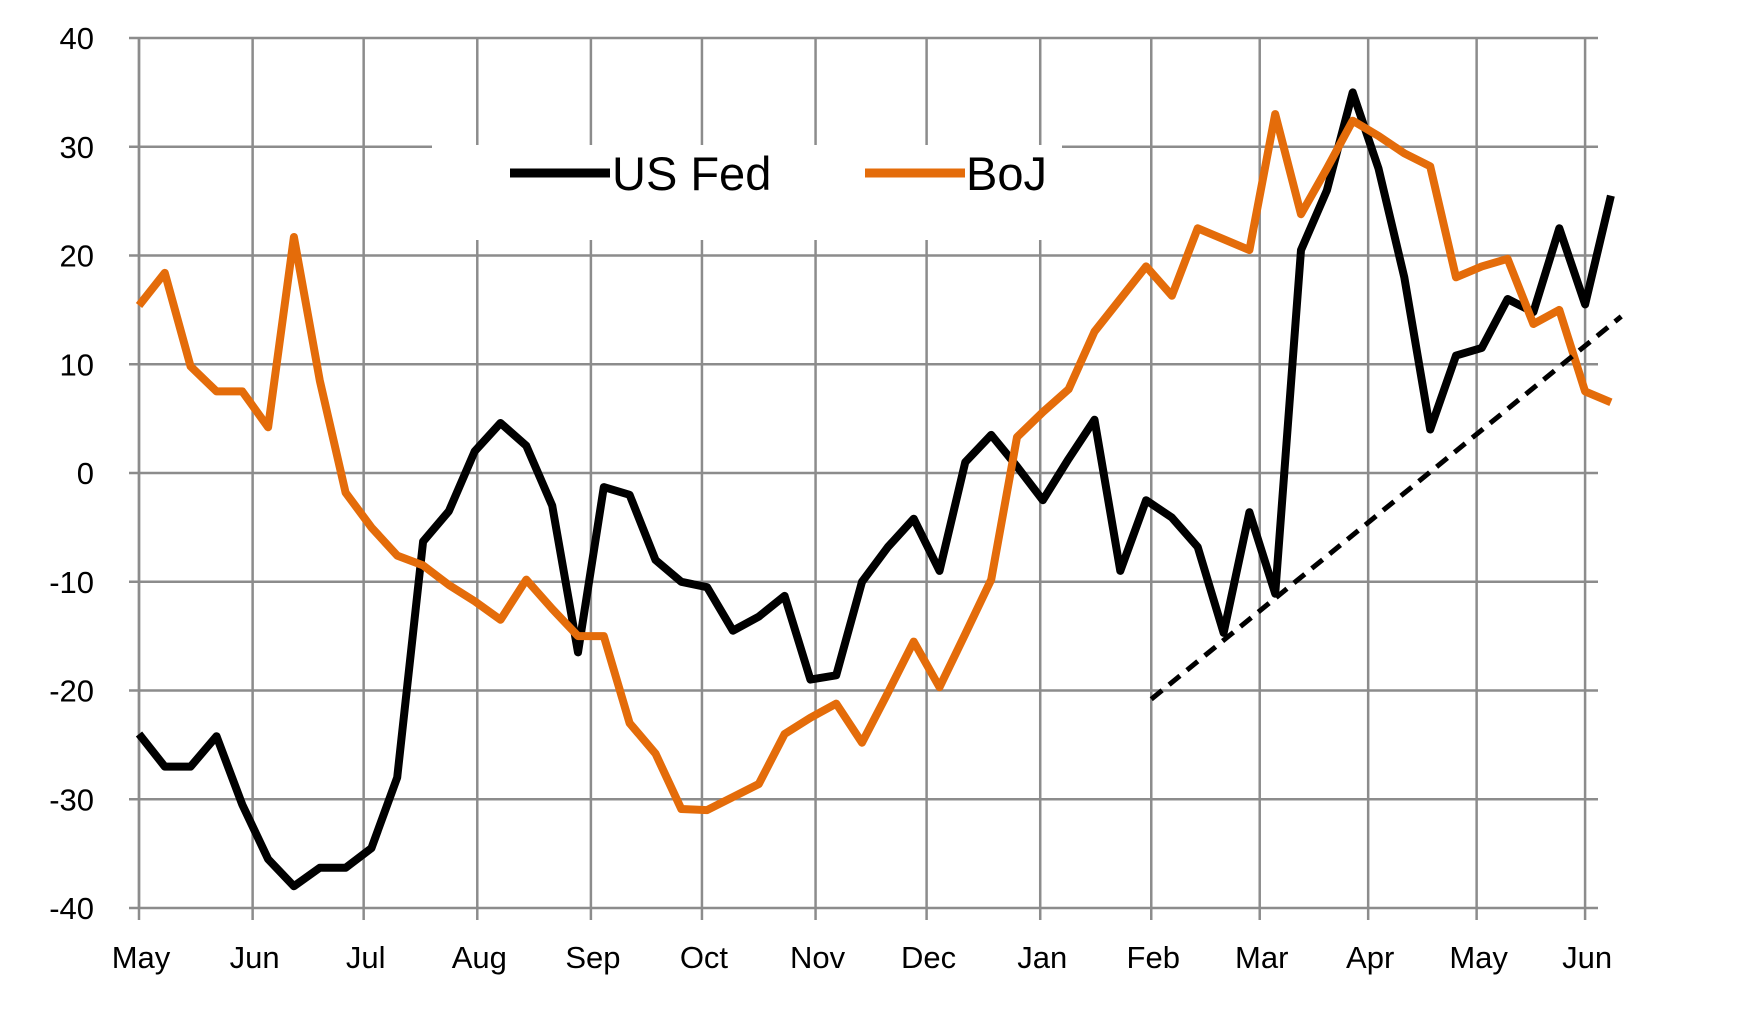 The width and height of the screenshot is (1743, 1028). What do you see at coordinates (71, 908) in the screenshot?
I see `y-tick-label: -40` at bounding box center [71, 908].